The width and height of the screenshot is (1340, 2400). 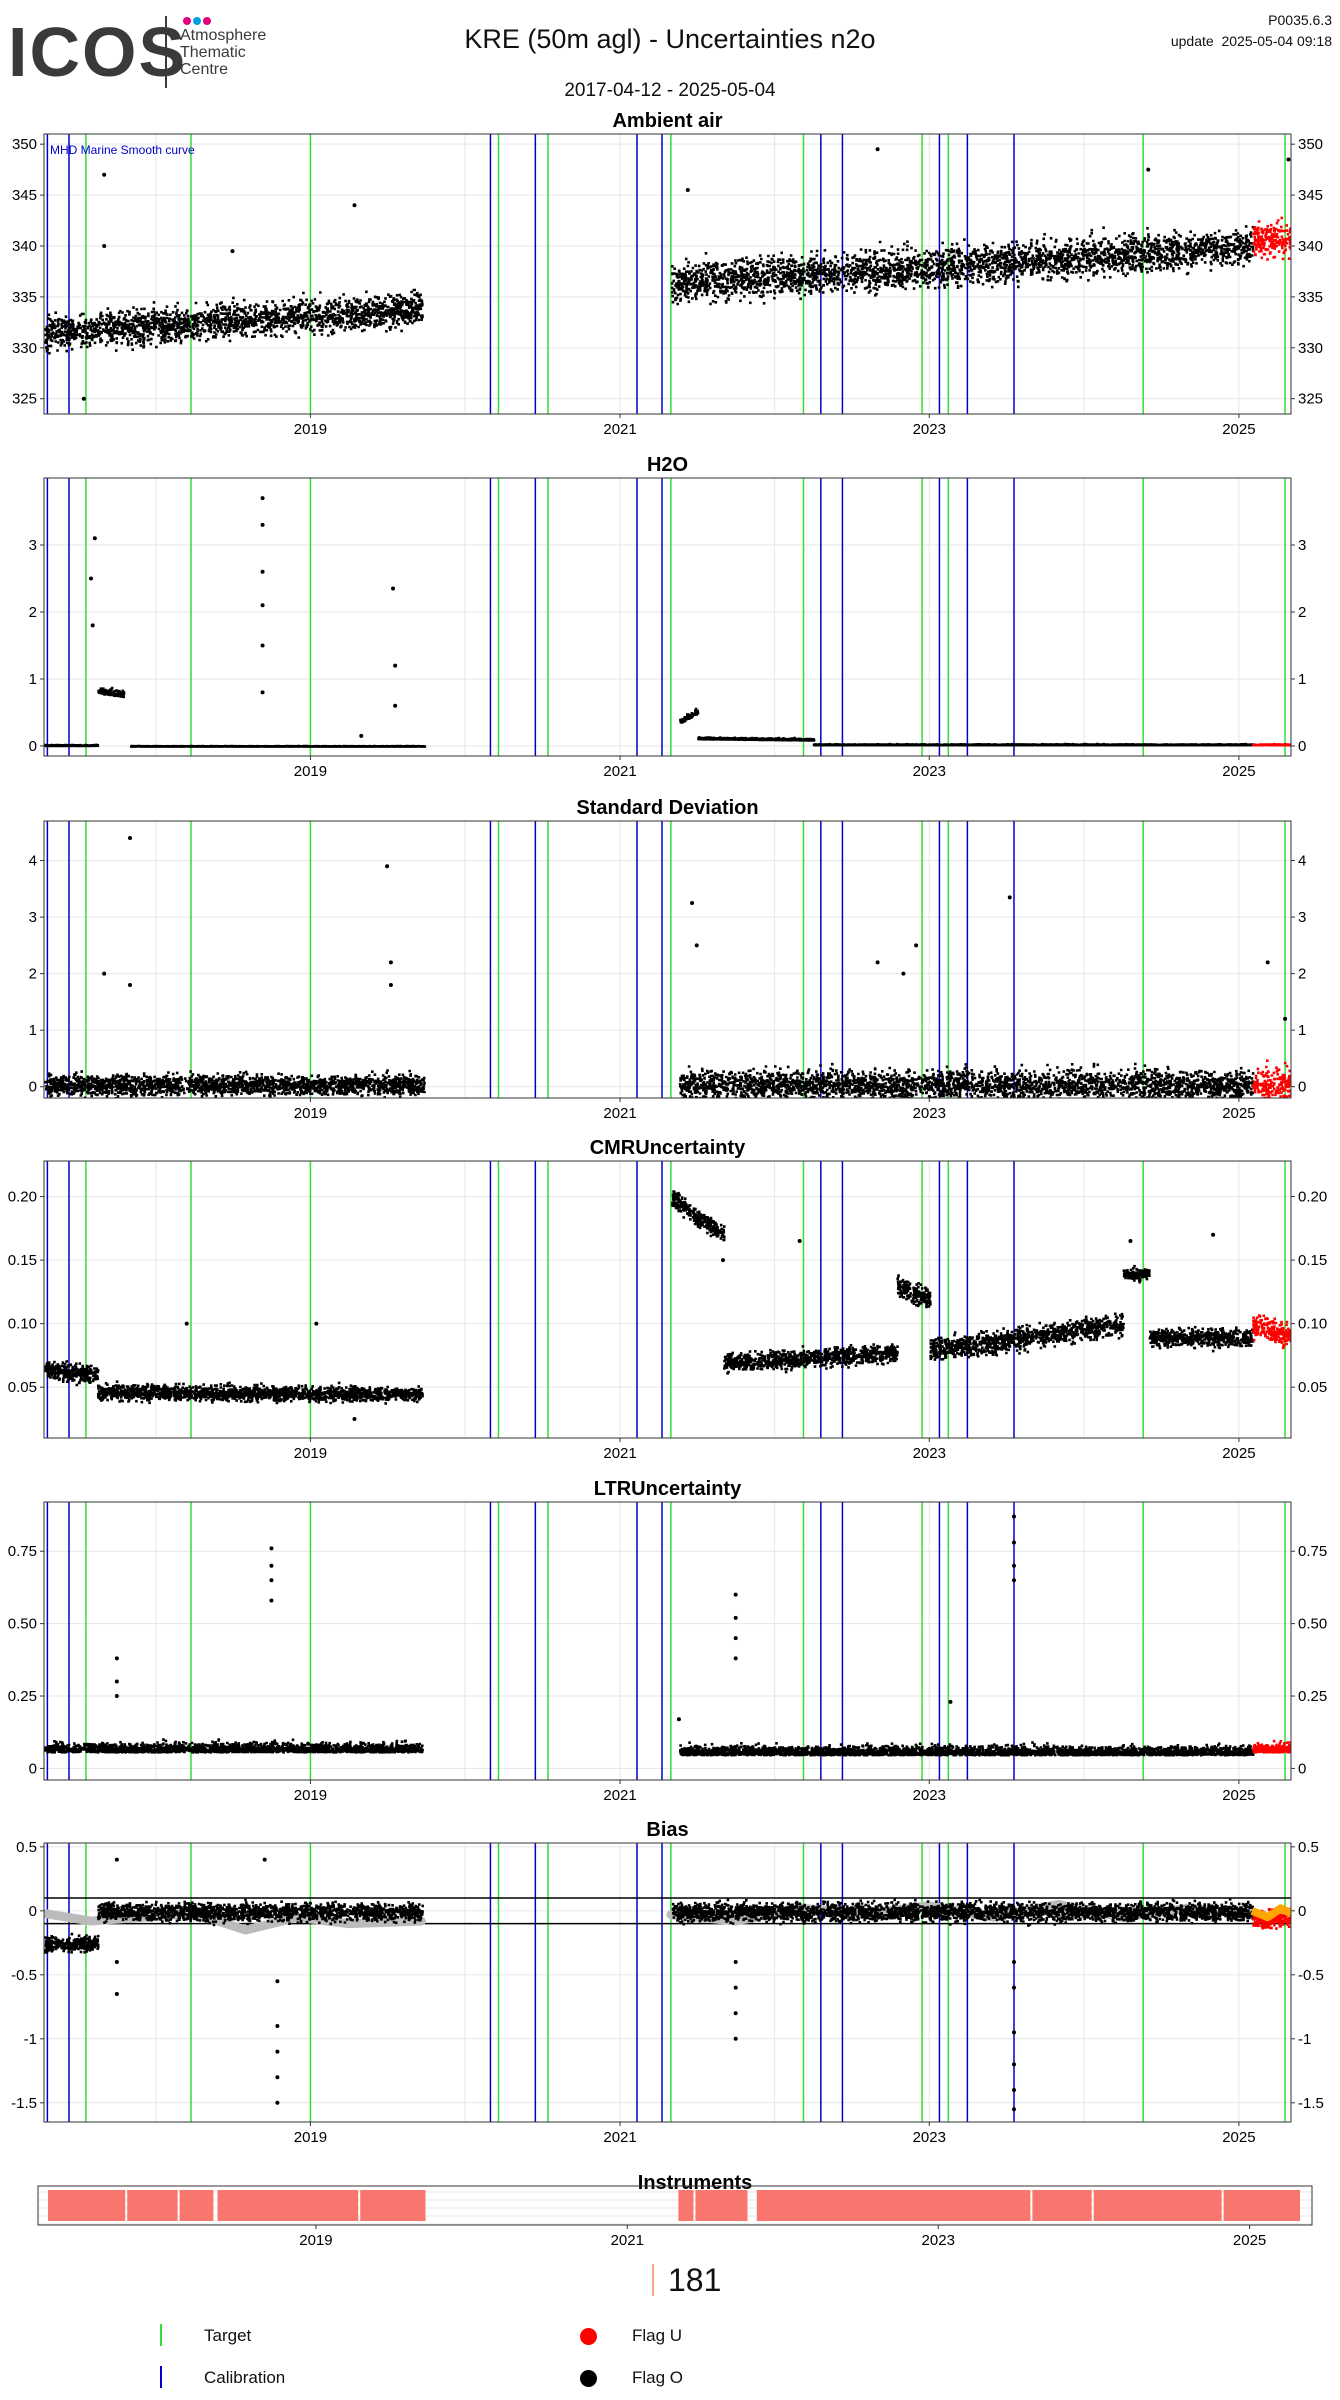 What do you see at coordinates (98, 52) in the screenshot?
I see `logo-wordmark: ICOS` at bounding box center [98, 52].